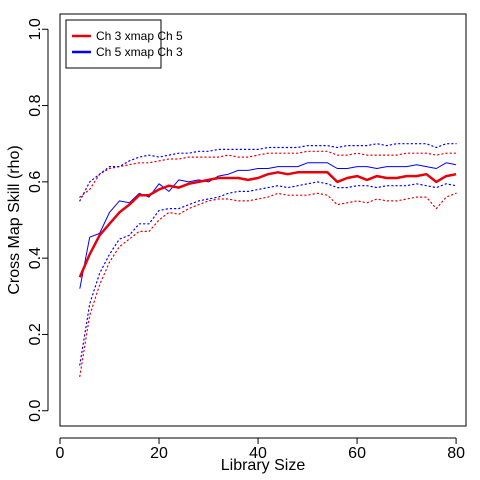 The height and width of the screenshot is (480, 480). What do you see at coordinates (60, 453) in the screenshot?
I see `x-tick-label: 0` at bounding box center [60, 453].